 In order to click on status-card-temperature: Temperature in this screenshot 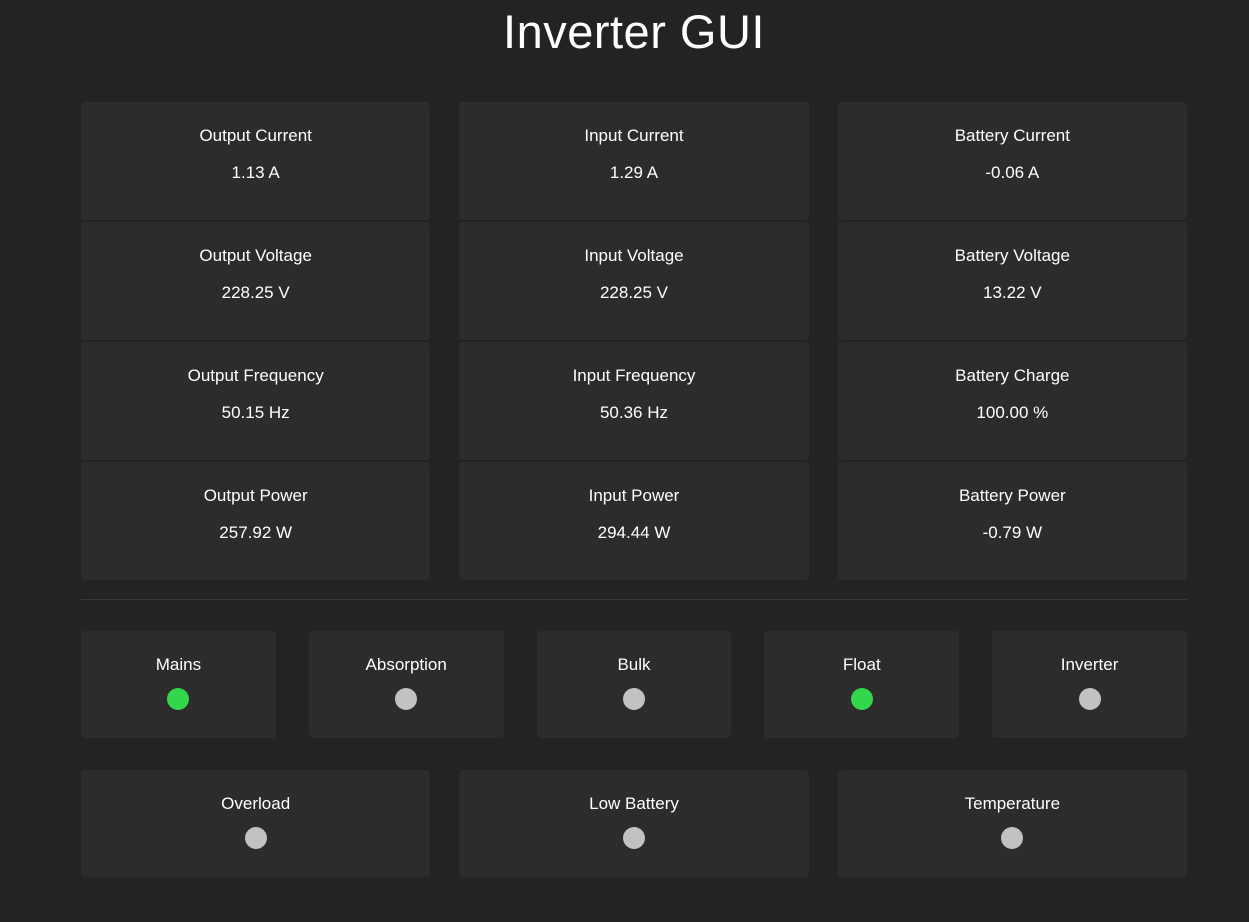, I will do `click(1012, 823)`.